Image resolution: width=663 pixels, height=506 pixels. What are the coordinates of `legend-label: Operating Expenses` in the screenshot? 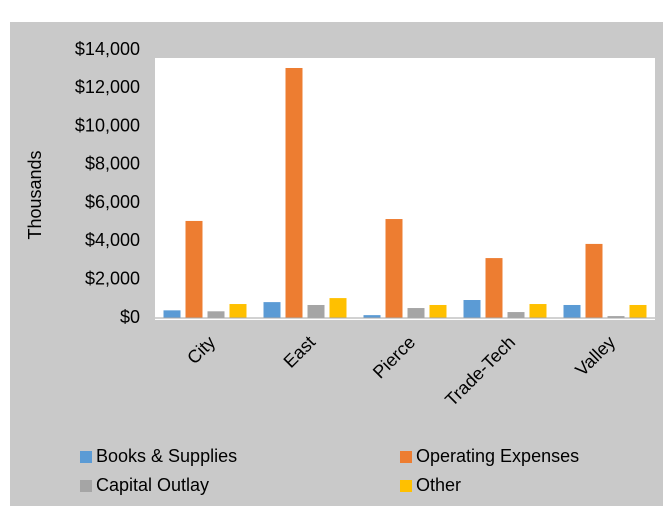 It's located at (497, 456).